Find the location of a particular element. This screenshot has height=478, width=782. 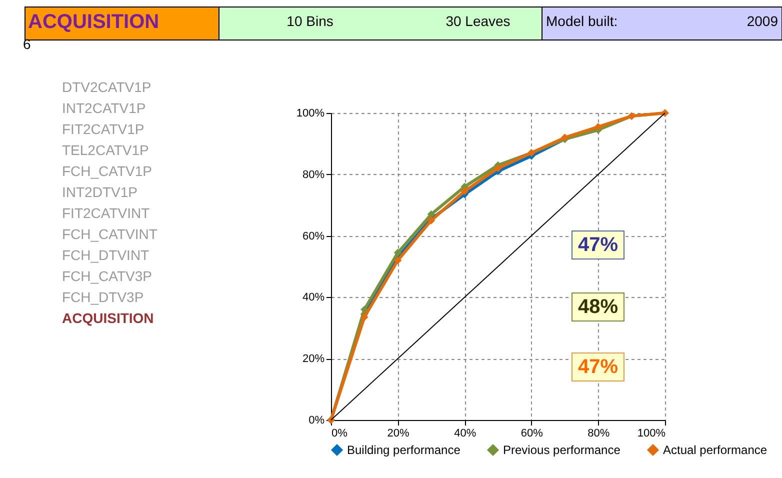

text: DTV2CATV1P is located at coordinates (107, 87).